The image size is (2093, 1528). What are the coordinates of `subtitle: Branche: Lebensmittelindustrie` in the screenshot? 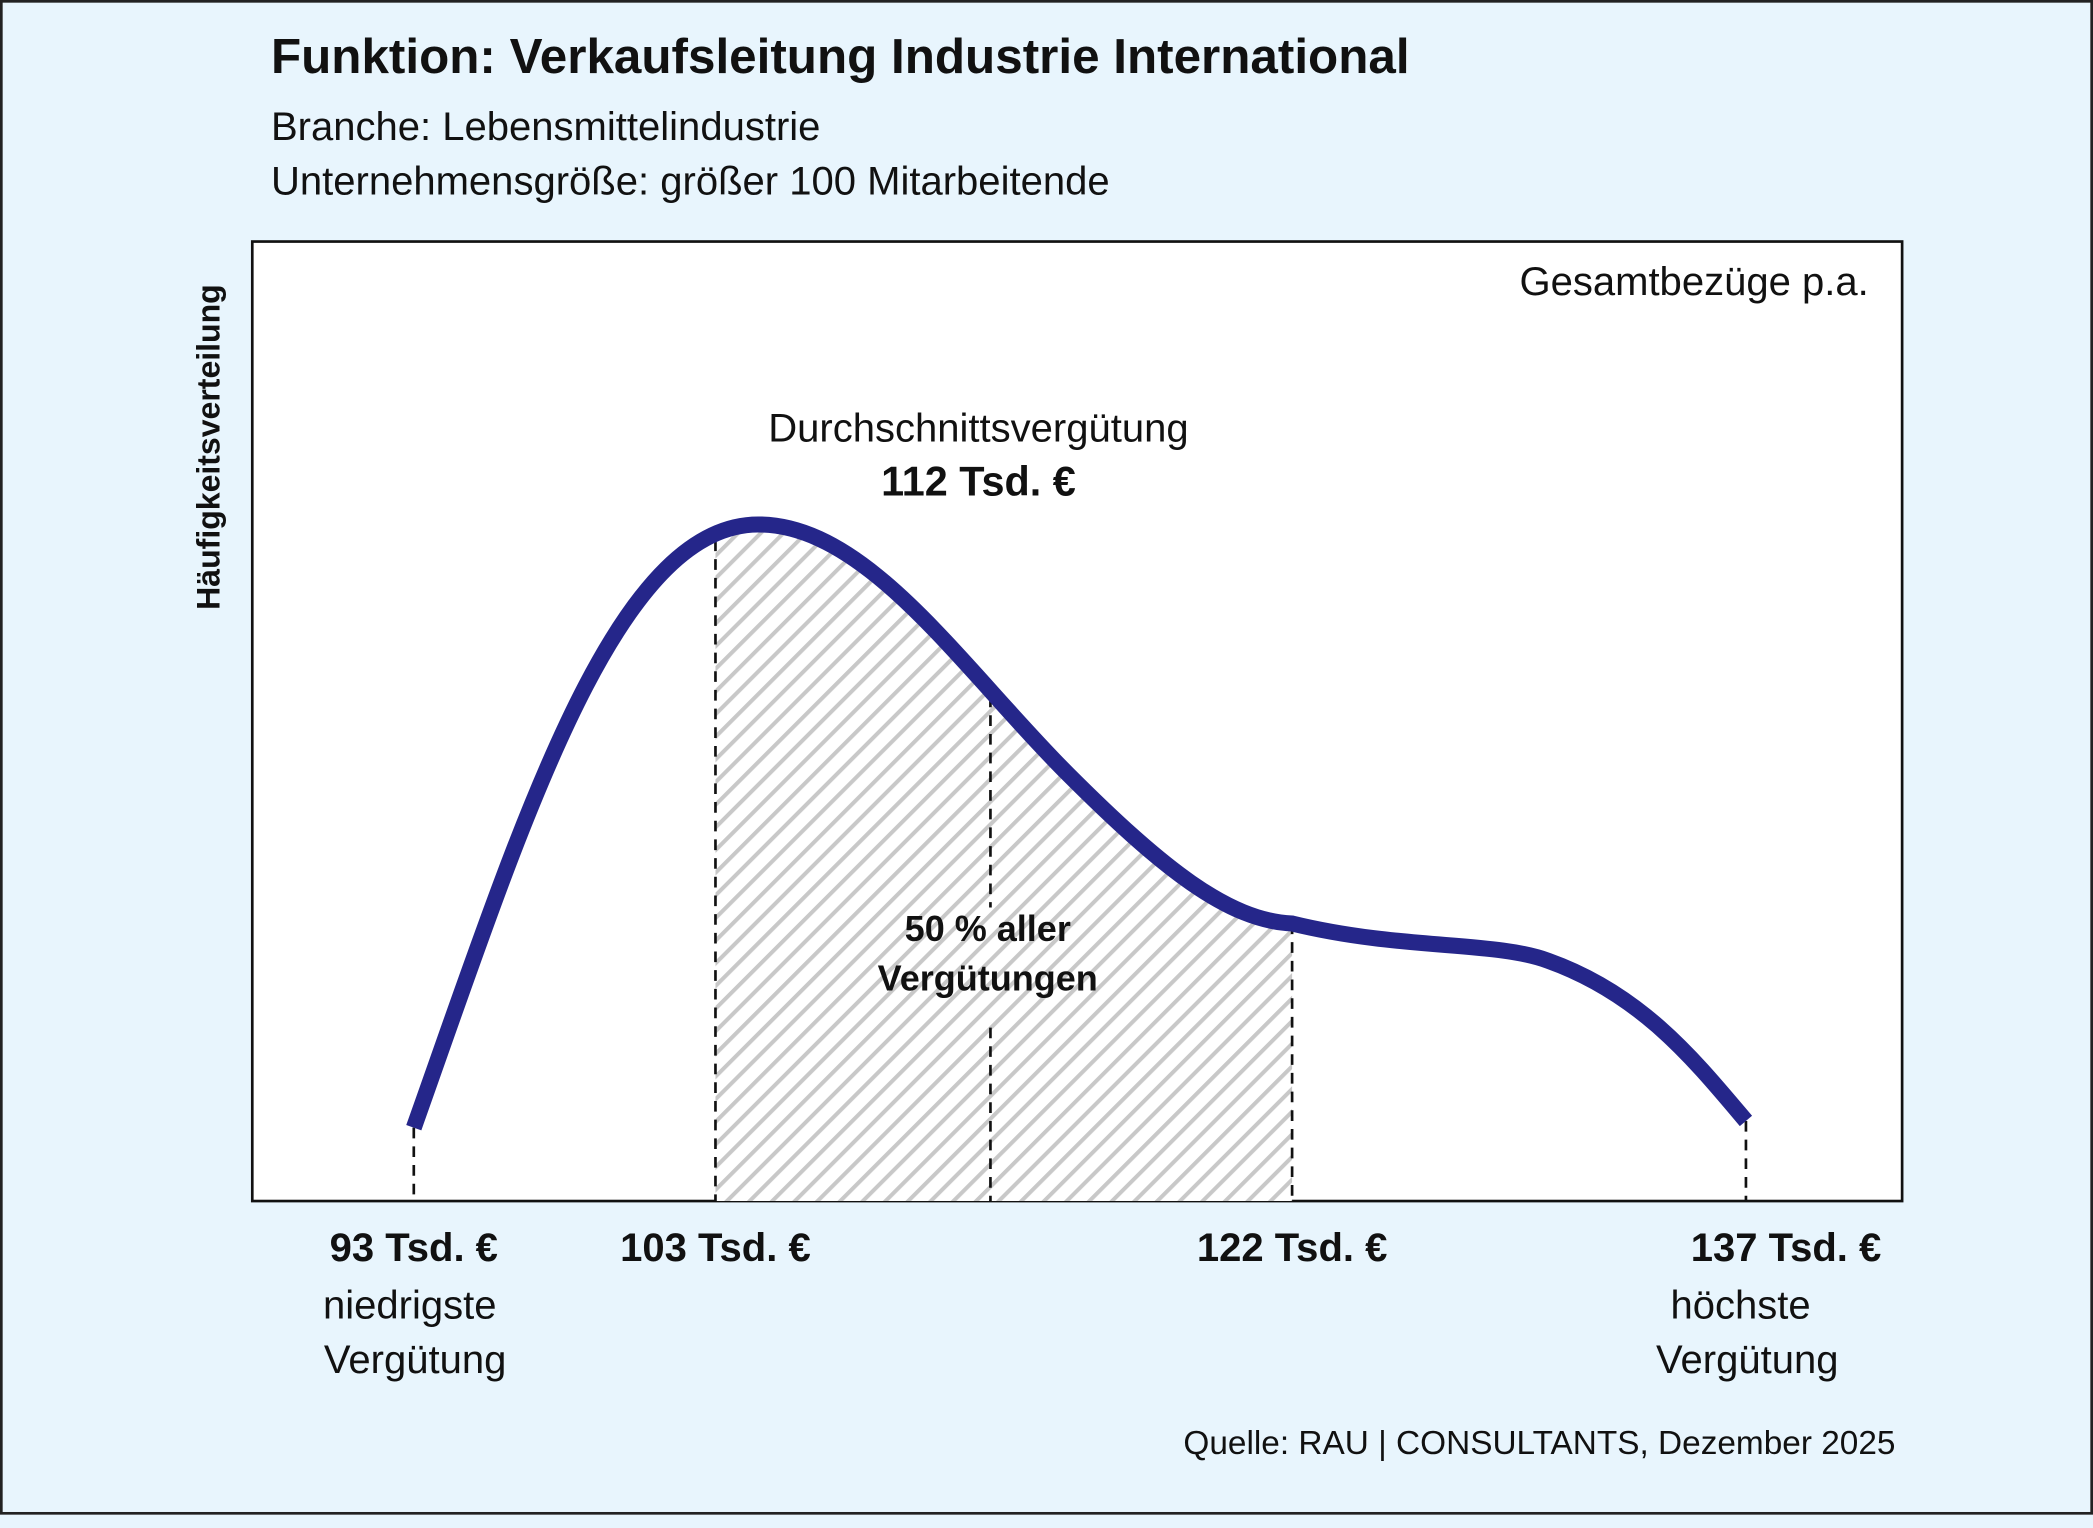 It's located at (545, 127).